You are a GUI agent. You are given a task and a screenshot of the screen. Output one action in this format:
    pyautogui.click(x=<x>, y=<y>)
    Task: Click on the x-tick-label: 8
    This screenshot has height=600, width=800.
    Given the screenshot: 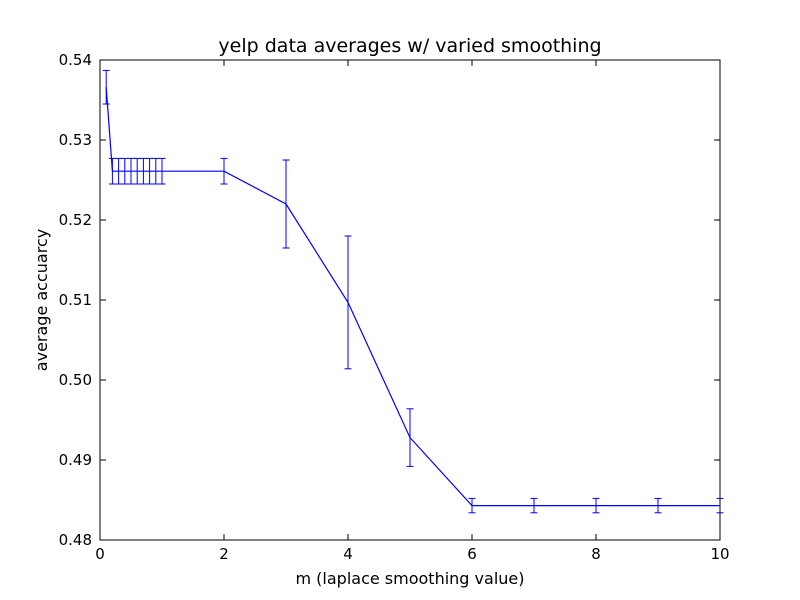 What is the action you would take?
    pyautogui.click(x=596, y=554)
    